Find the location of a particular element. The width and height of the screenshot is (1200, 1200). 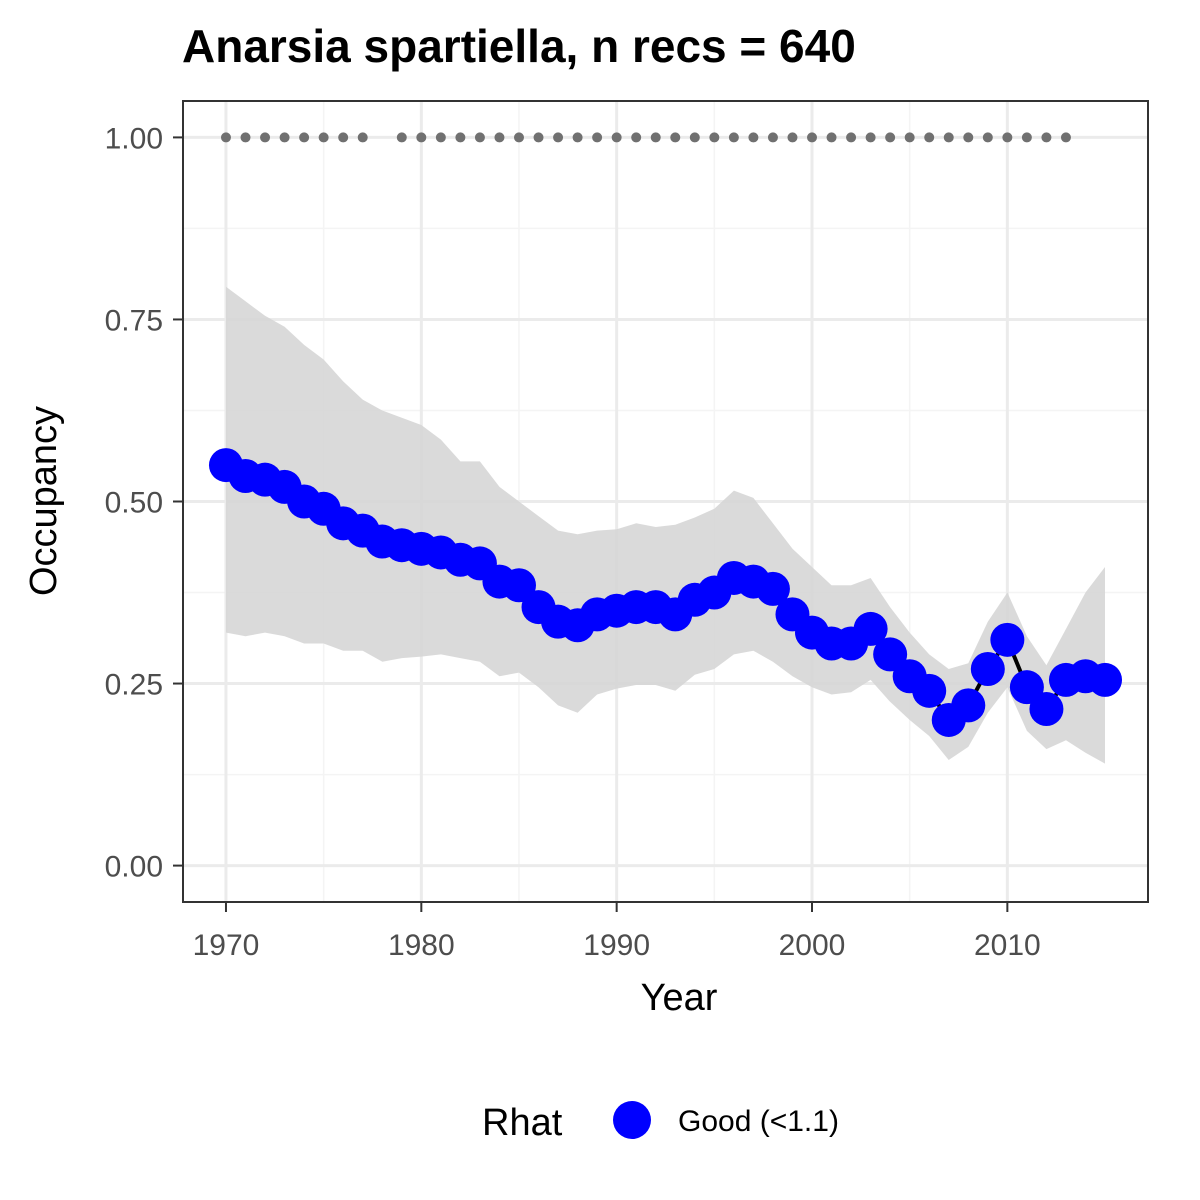

records-layer is located at coordinates (645, 137).